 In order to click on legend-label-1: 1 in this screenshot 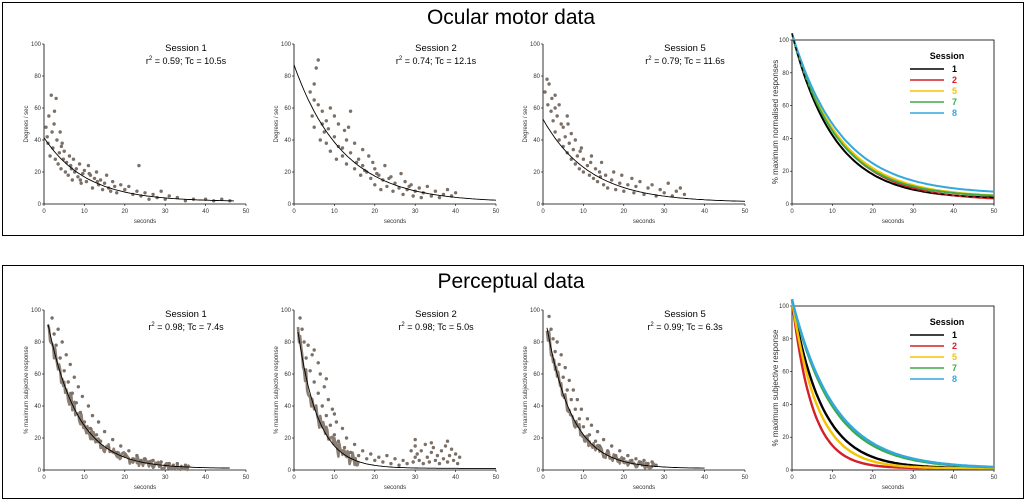, I will do `click(954, 335)`.